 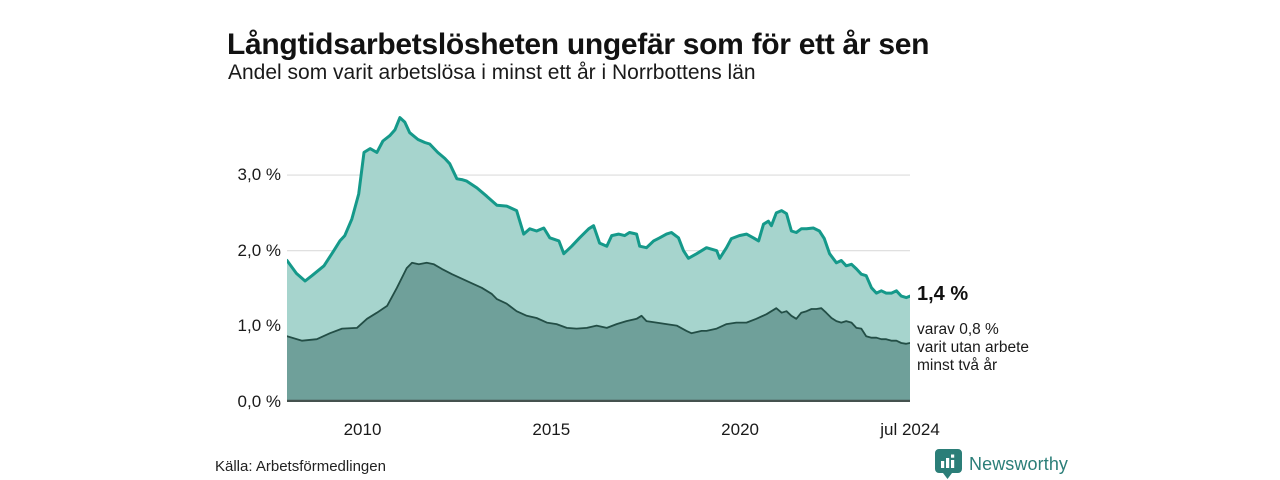 I want to click on y-tick-label: 2,0 %, so click(x=259, y=250).